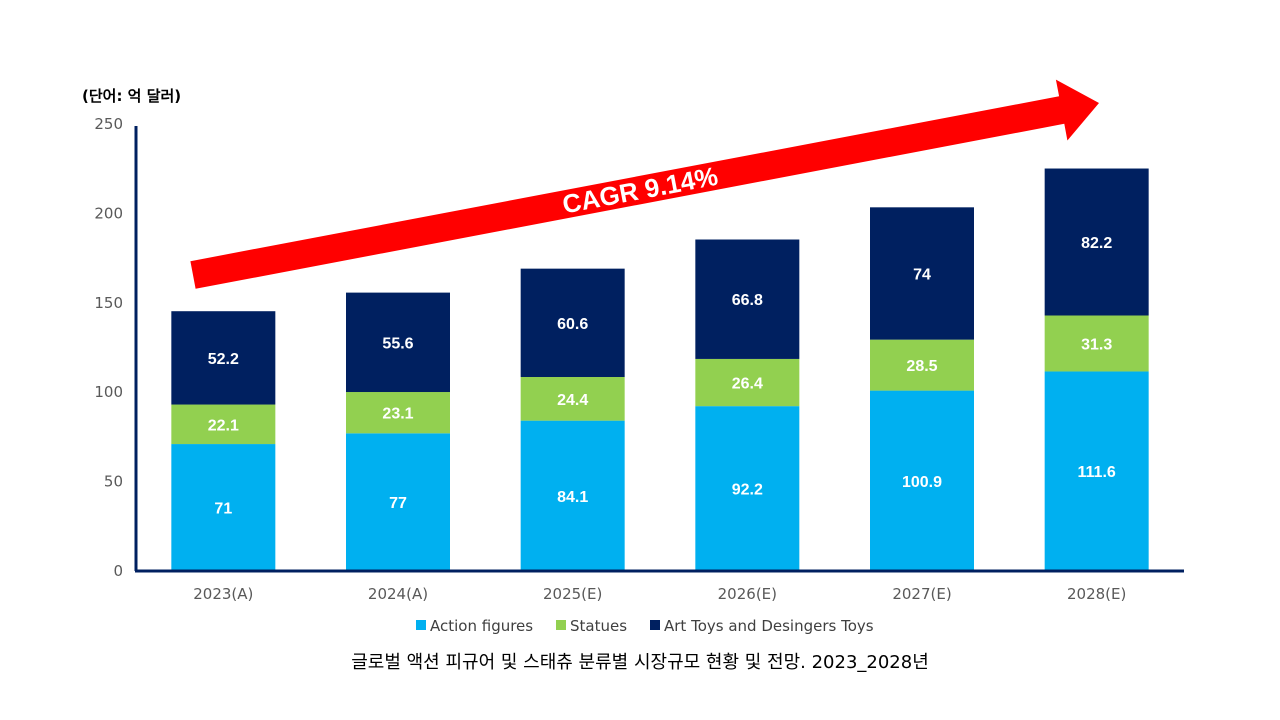 This screenshot has height=720, width=1280. I want to click on bar-art-toys-and-desingers-toys-2025-E, so click(572, 323).